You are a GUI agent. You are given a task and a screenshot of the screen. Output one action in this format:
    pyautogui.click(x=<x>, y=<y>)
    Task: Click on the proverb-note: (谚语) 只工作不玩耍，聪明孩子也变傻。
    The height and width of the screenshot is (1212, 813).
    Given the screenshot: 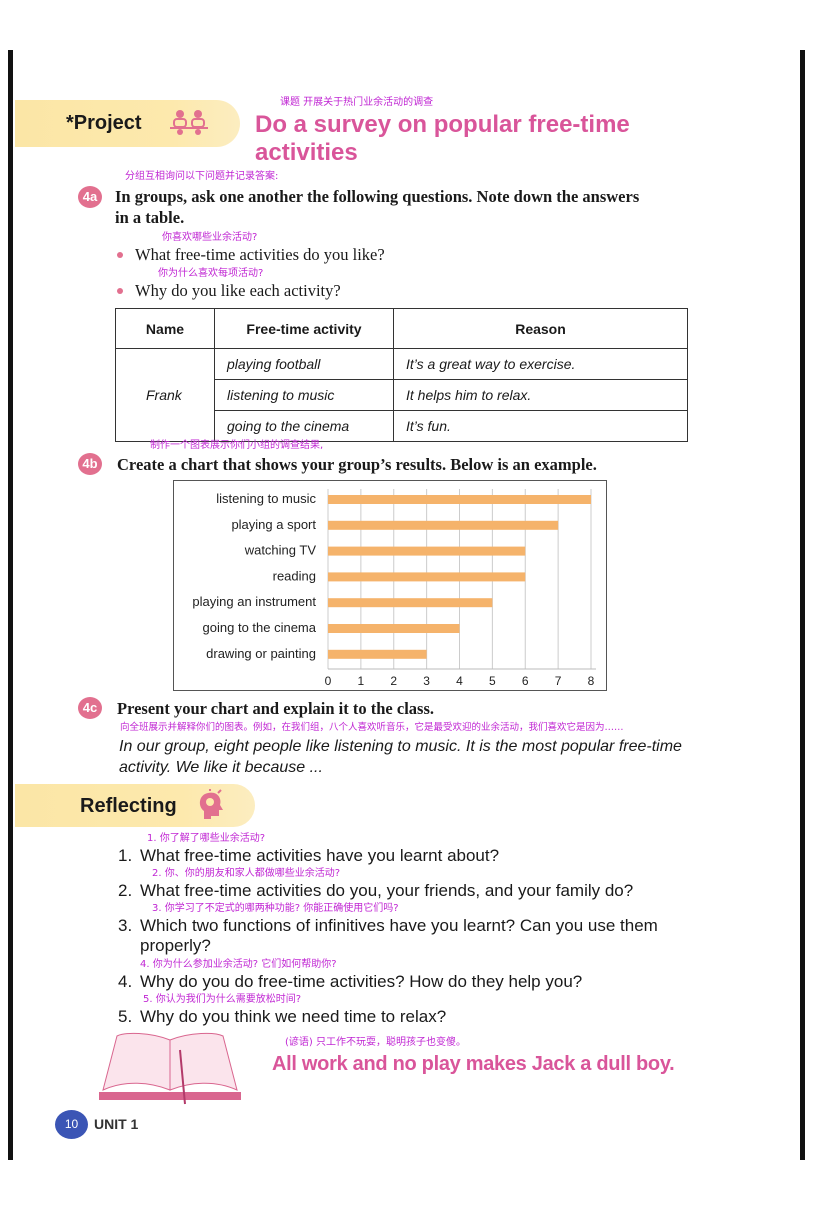 What is the action you would take?
    pyautogui.click(x=375, y=1042)
    